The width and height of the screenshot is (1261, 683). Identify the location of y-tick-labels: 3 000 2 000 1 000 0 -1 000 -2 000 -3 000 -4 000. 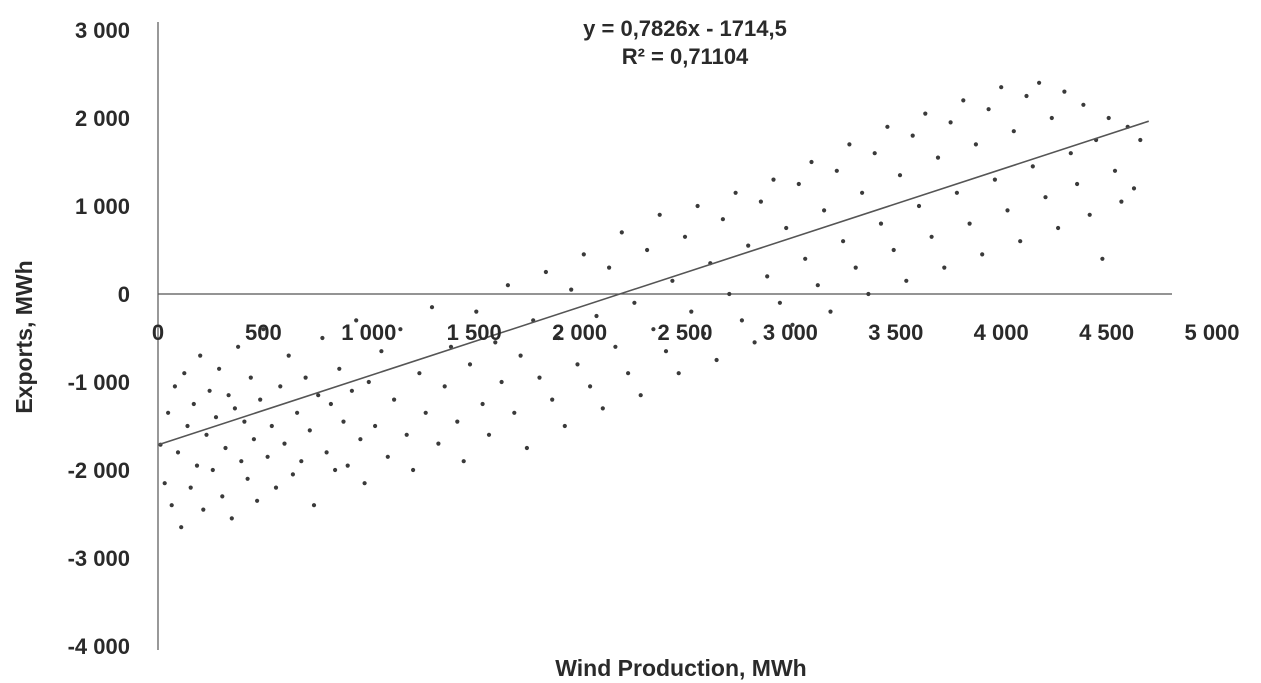
(99, 338).